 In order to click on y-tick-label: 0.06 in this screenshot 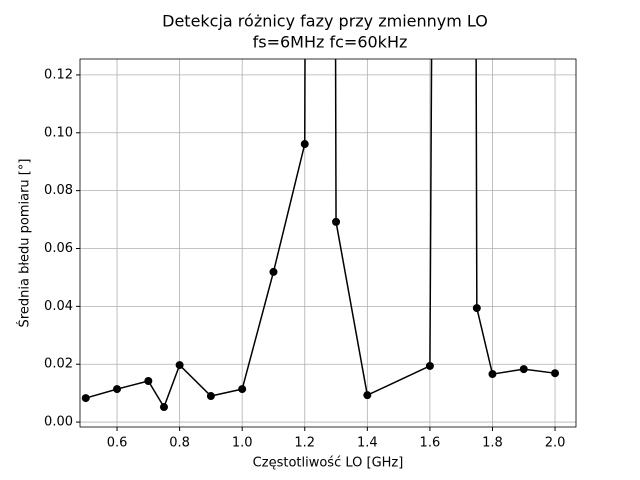, I will do `click(58, 248)`.